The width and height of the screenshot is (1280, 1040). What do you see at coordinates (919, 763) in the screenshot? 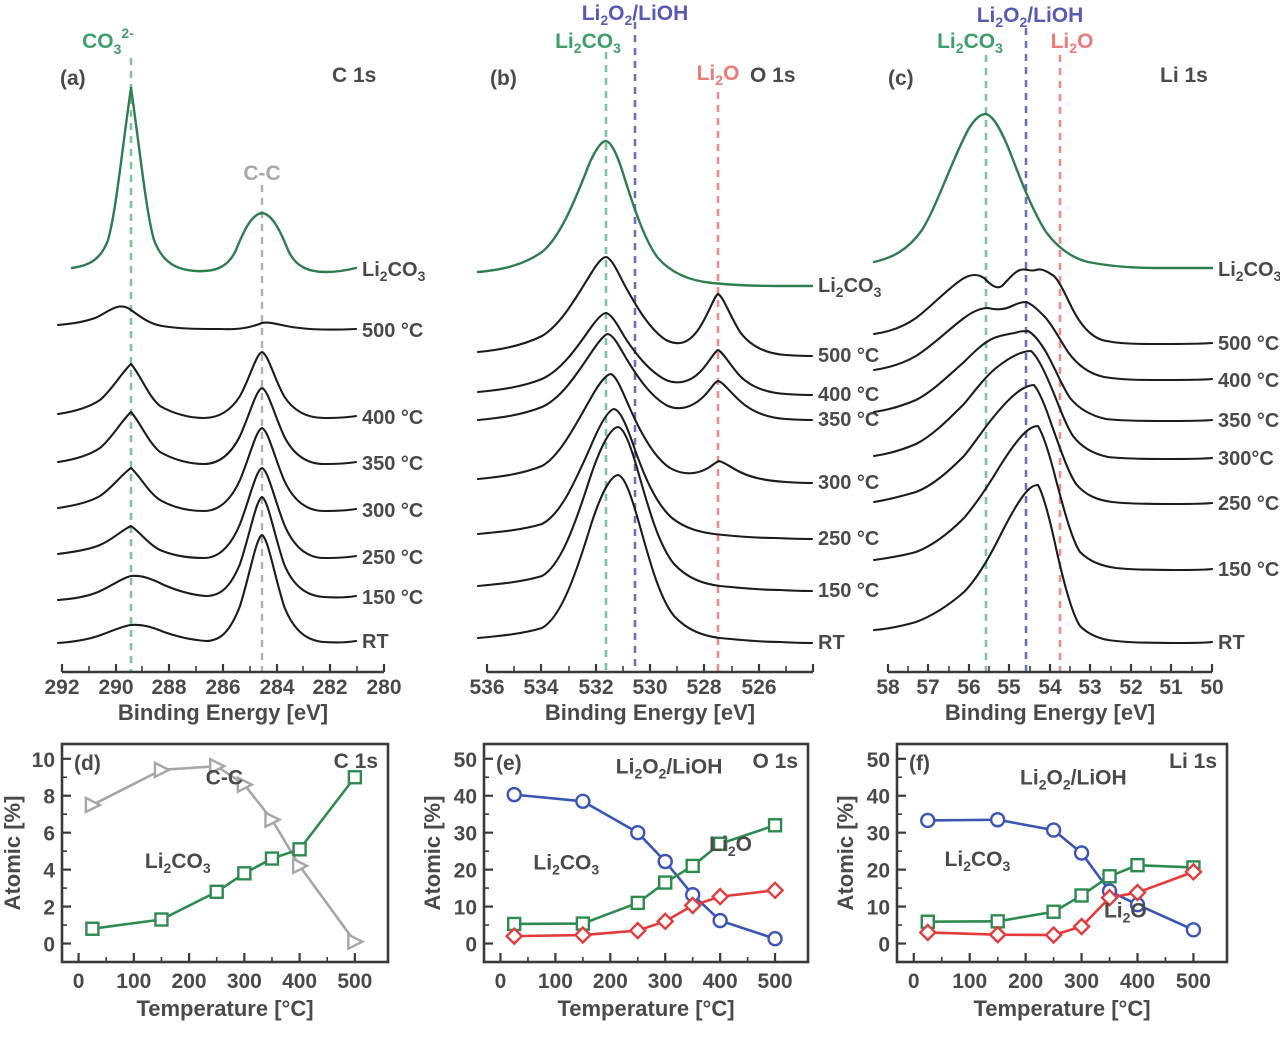
I see `panel-tag: (f)` at bounding box center [919, 763].